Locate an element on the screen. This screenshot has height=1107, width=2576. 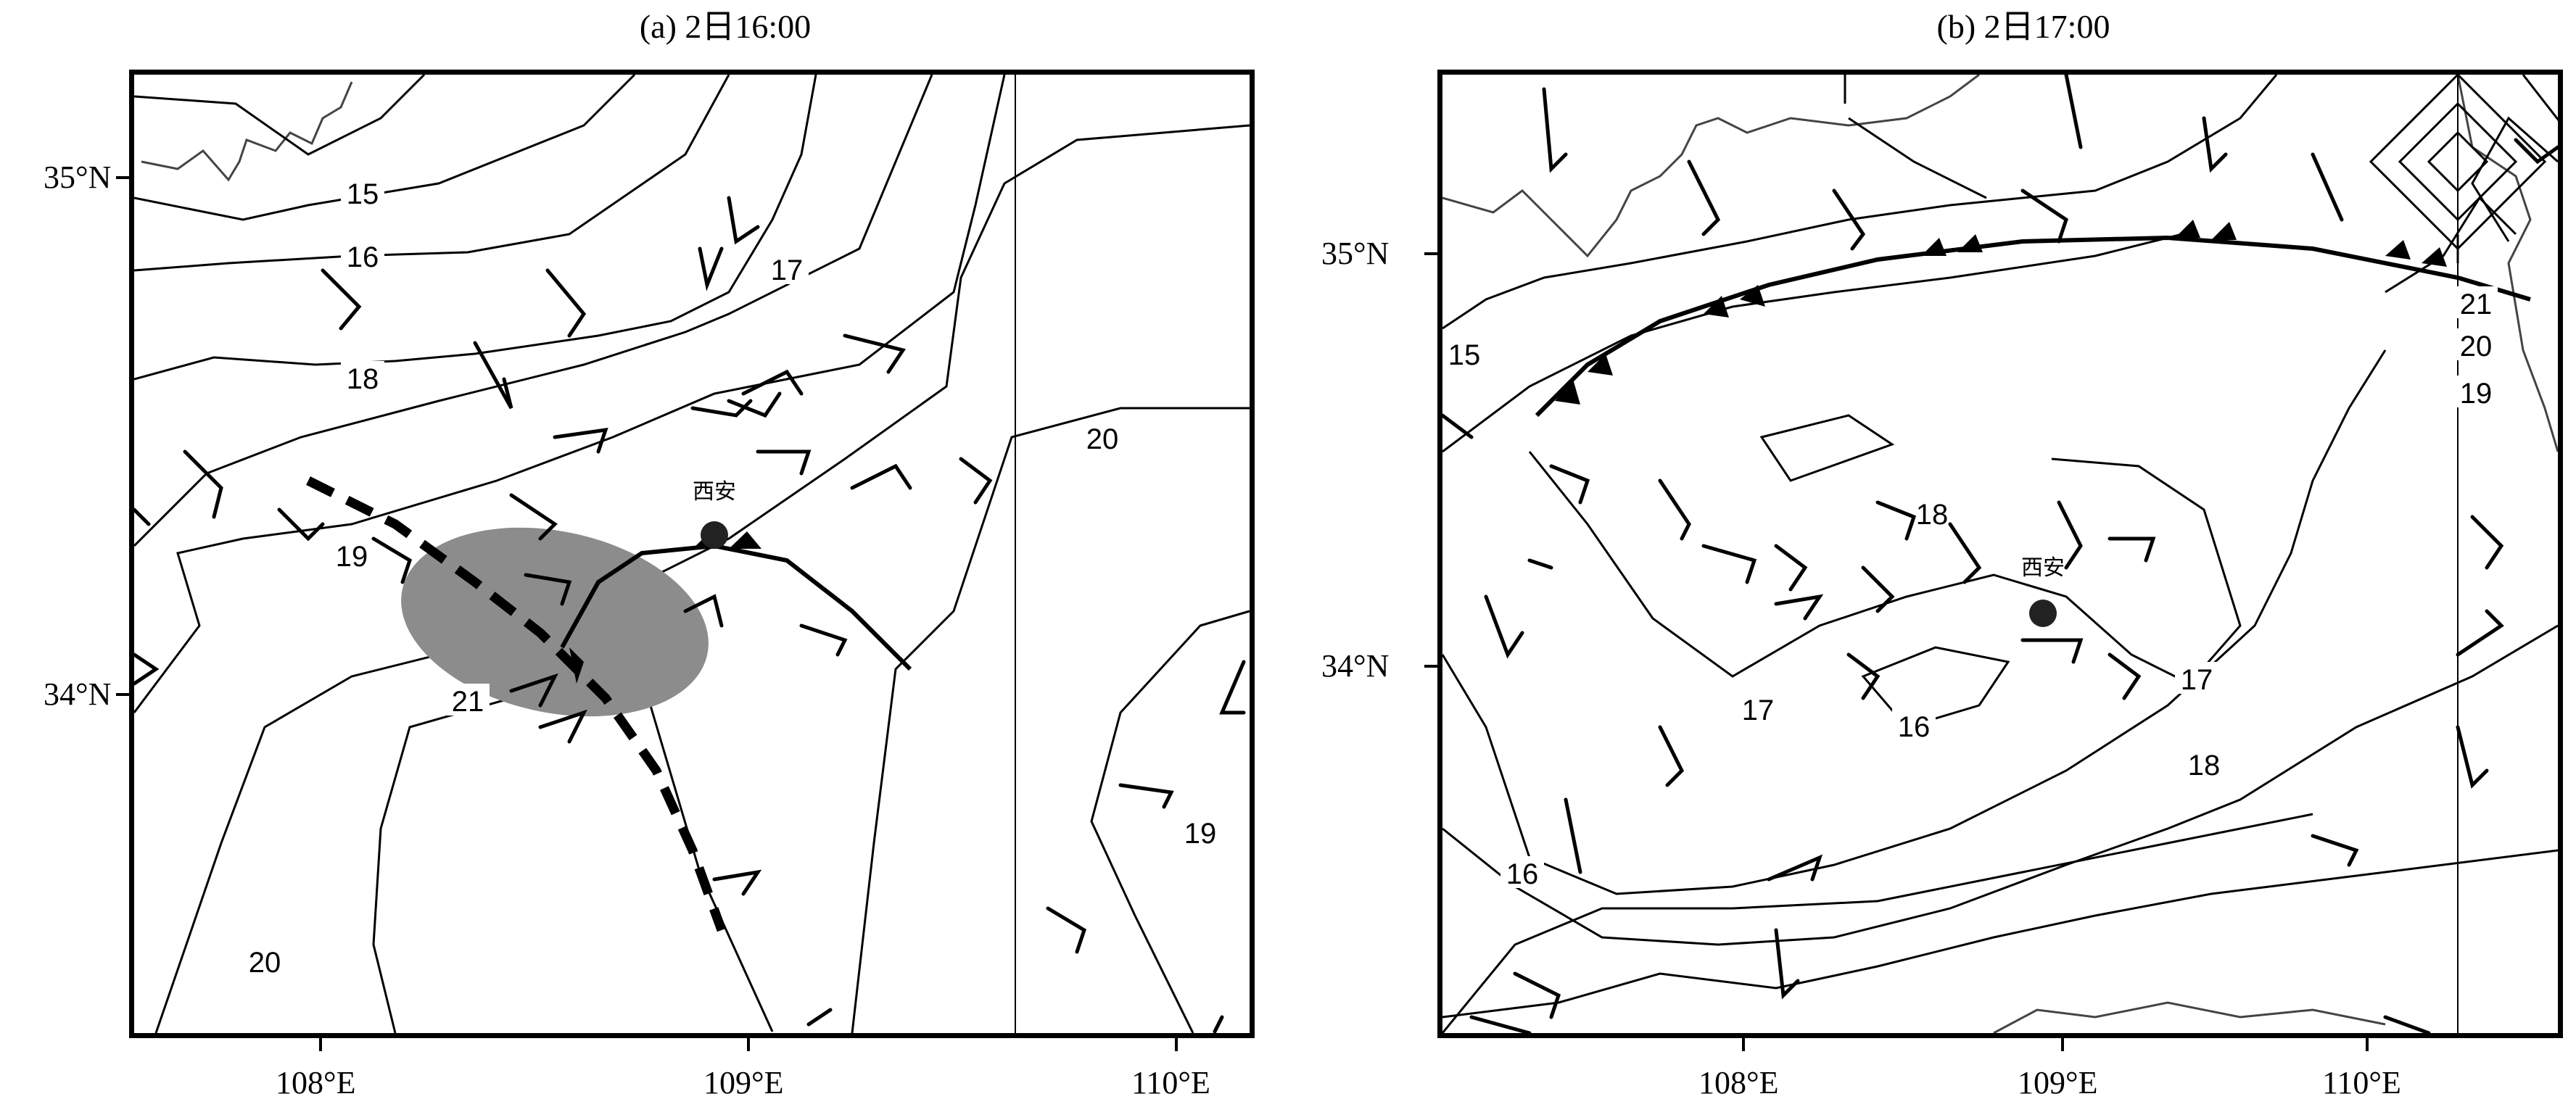
province-boundary-east is located at coordinates (2507, 264).